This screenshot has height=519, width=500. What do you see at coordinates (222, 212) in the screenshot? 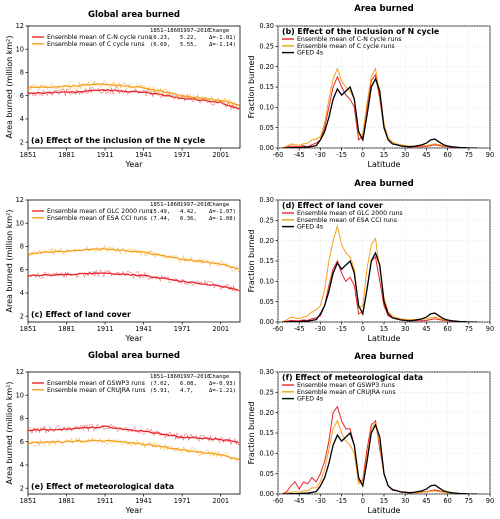
I see `table-value-change: Δ=-1.07)` at bounding box center [222, 212].